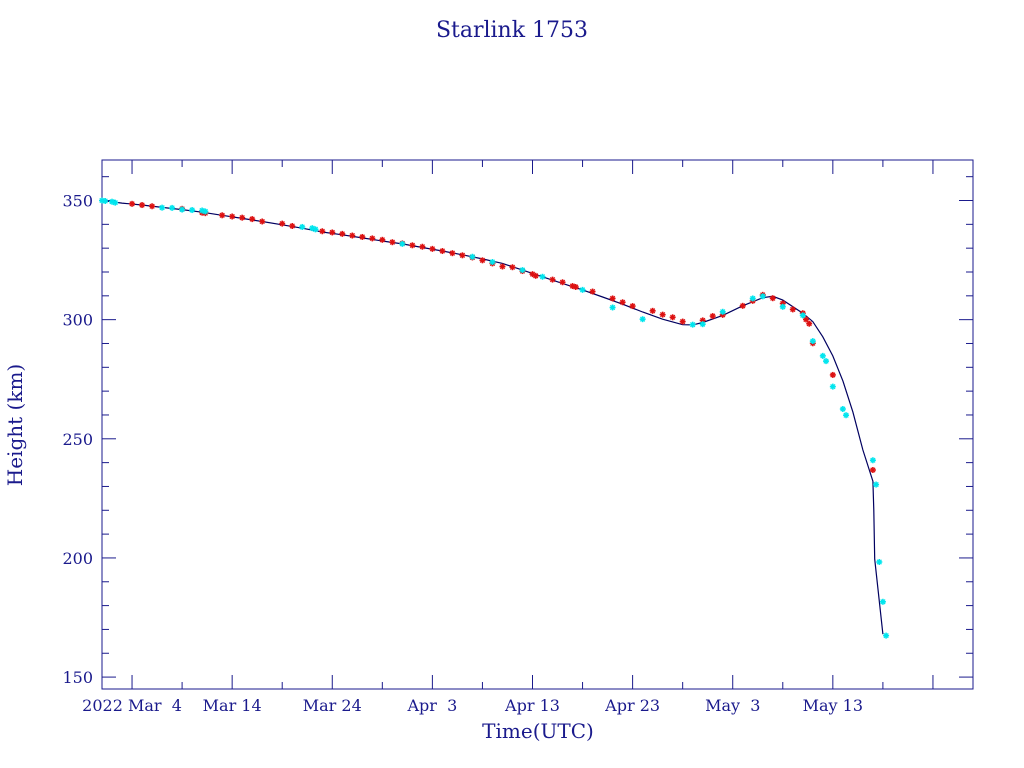 This screenshot has width=1024, height=768. Describe the element at coordinates (77, 320) in the screenshot. I see `y-tick-label: 300` at that location.